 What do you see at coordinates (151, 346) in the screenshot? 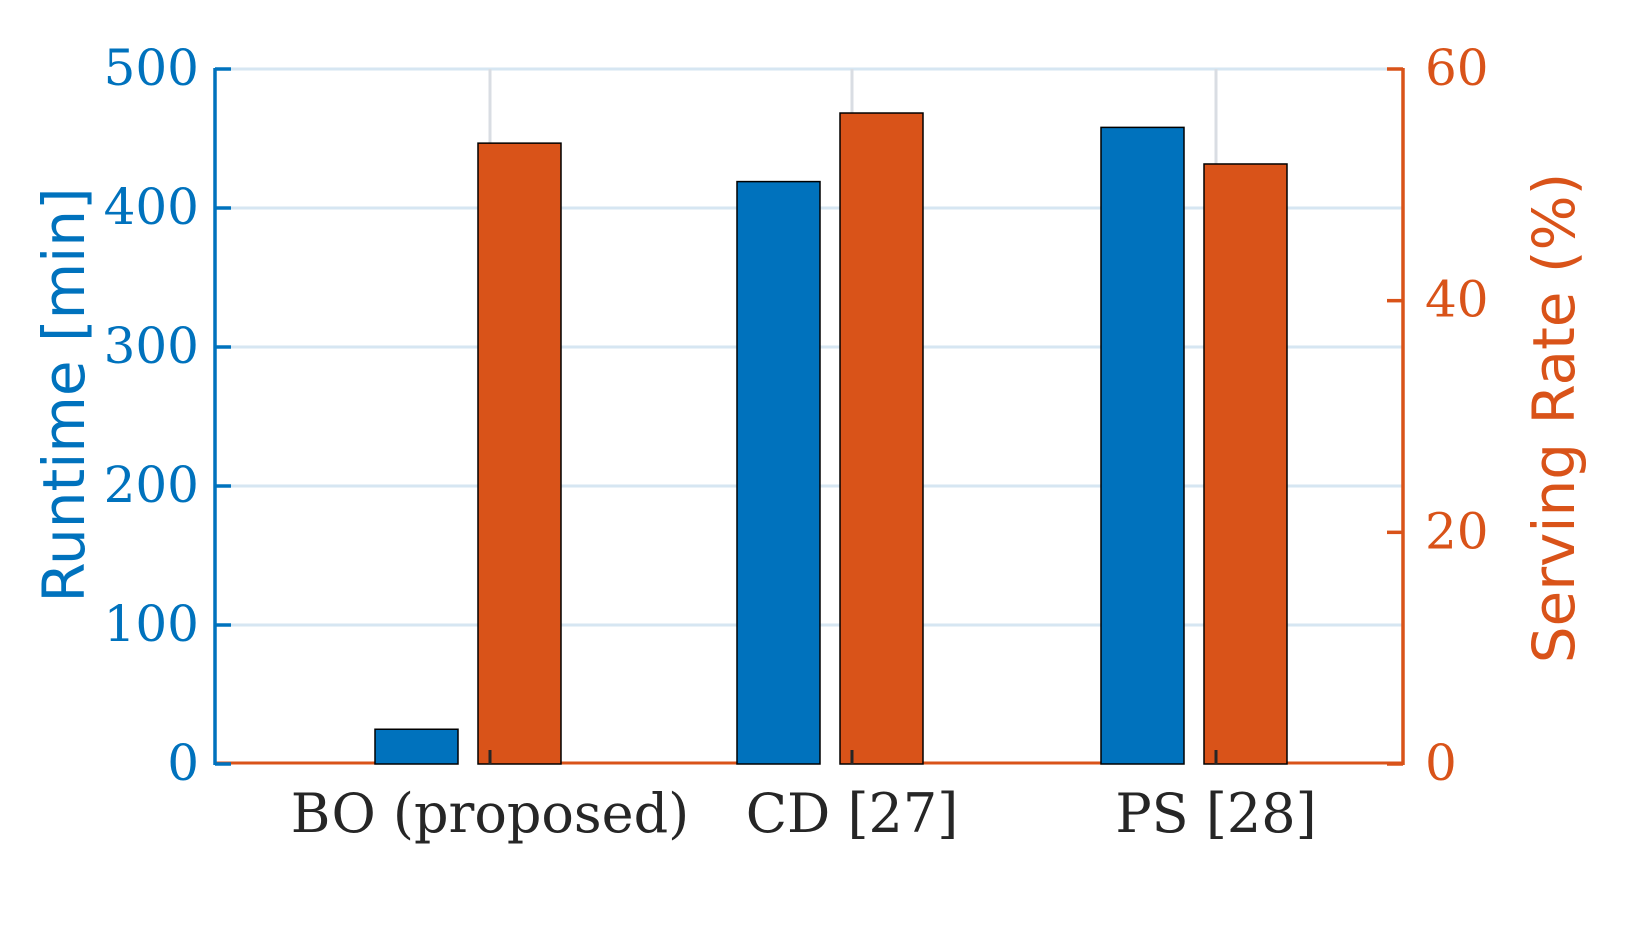
I see `y-tick-label-left: 300` at bounding box center [151, 346].